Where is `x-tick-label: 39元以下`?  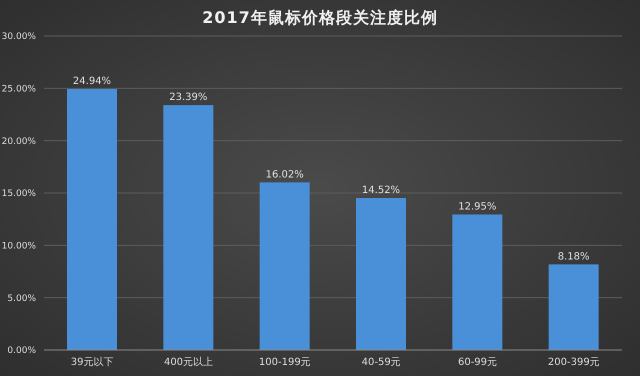 x-tick-label: 39元以下 is located at coordinates (92, 362).